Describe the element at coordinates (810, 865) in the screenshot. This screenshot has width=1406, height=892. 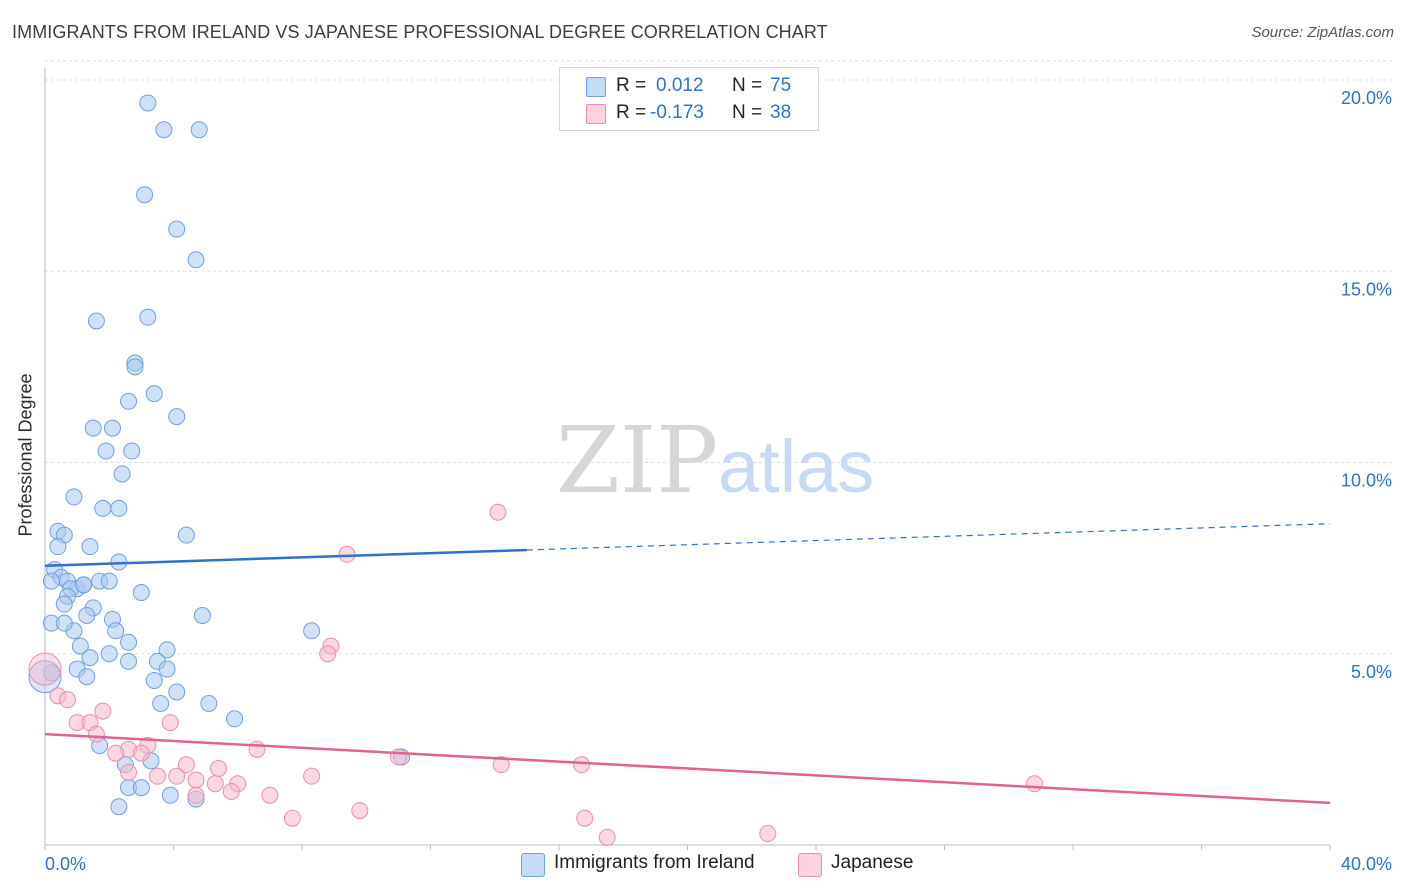
I see `bottom-legend-swatch-japanese` at that location.